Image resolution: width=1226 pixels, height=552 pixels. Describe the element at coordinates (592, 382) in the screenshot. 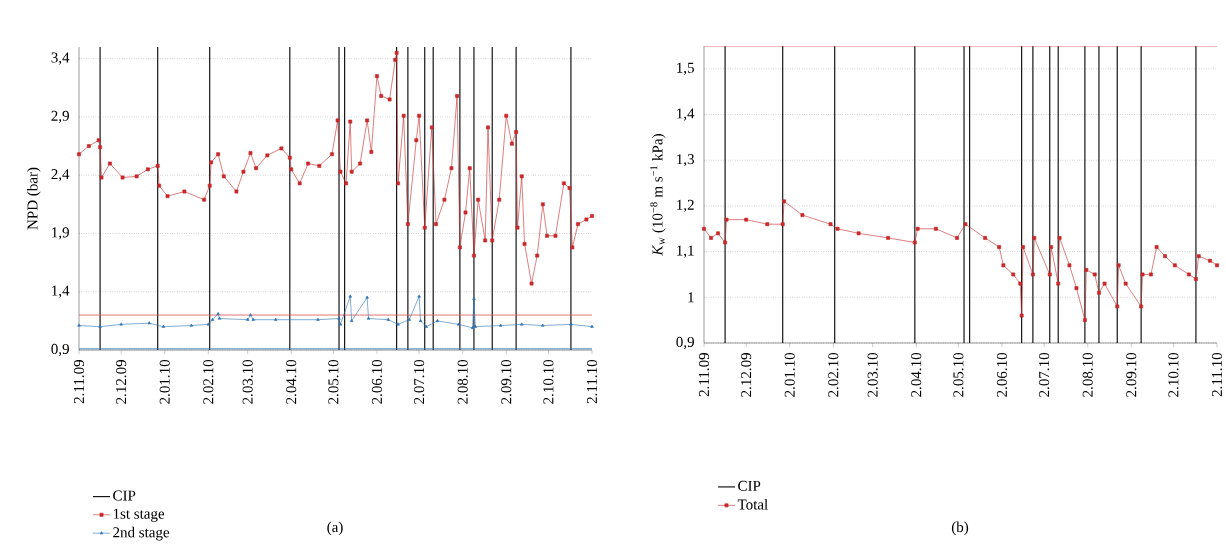

I see `x-tick-label: 2.11.10` at that location.